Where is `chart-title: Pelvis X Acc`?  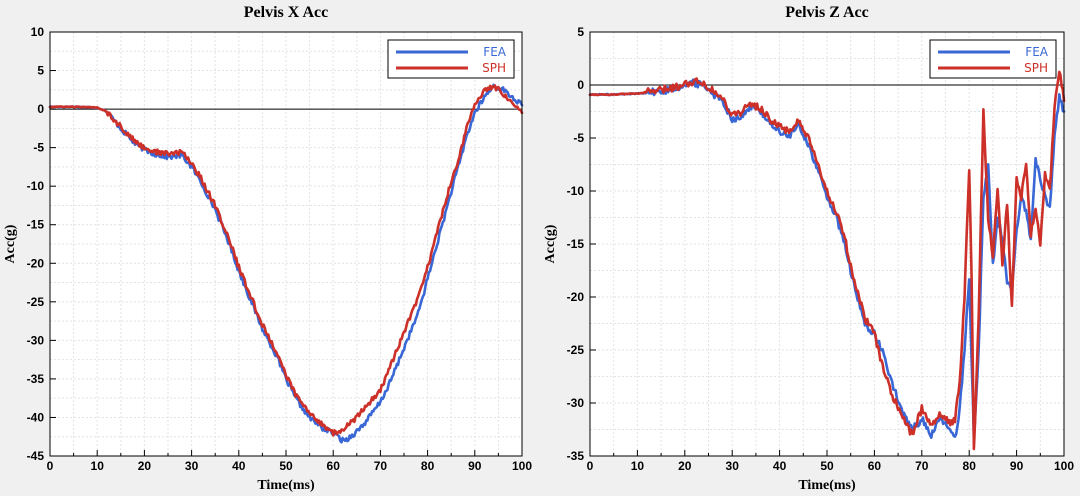 chart-title: Pelvis X Acc is located at coordinates (286, 12).